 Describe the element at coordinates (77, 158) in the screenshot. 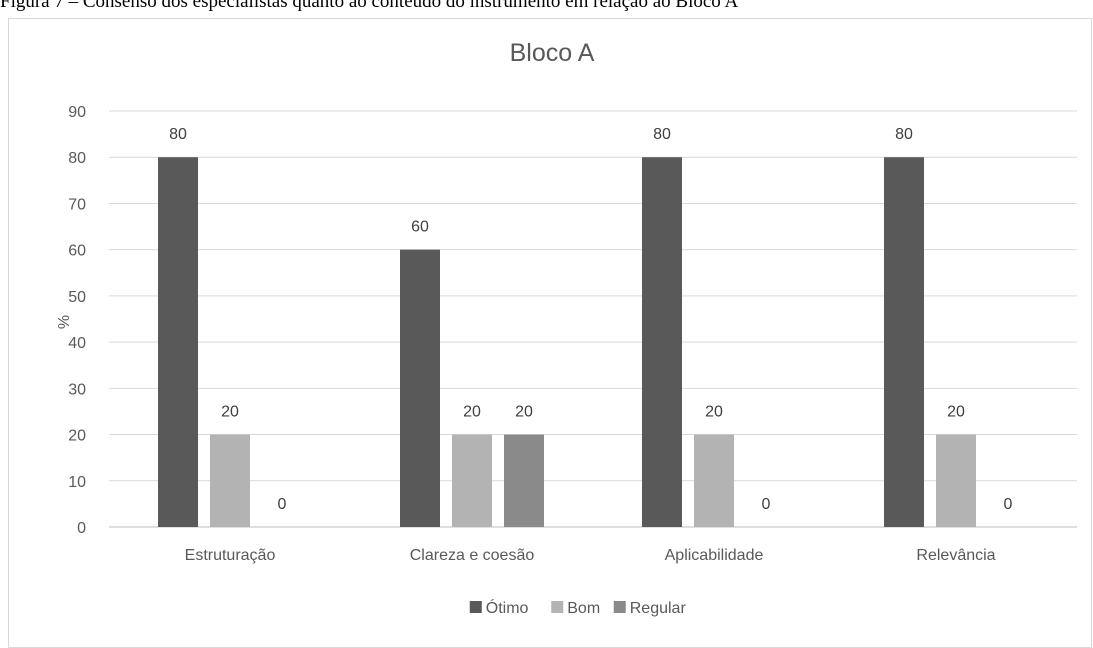

I see `y-tick-label: 80` at that location.